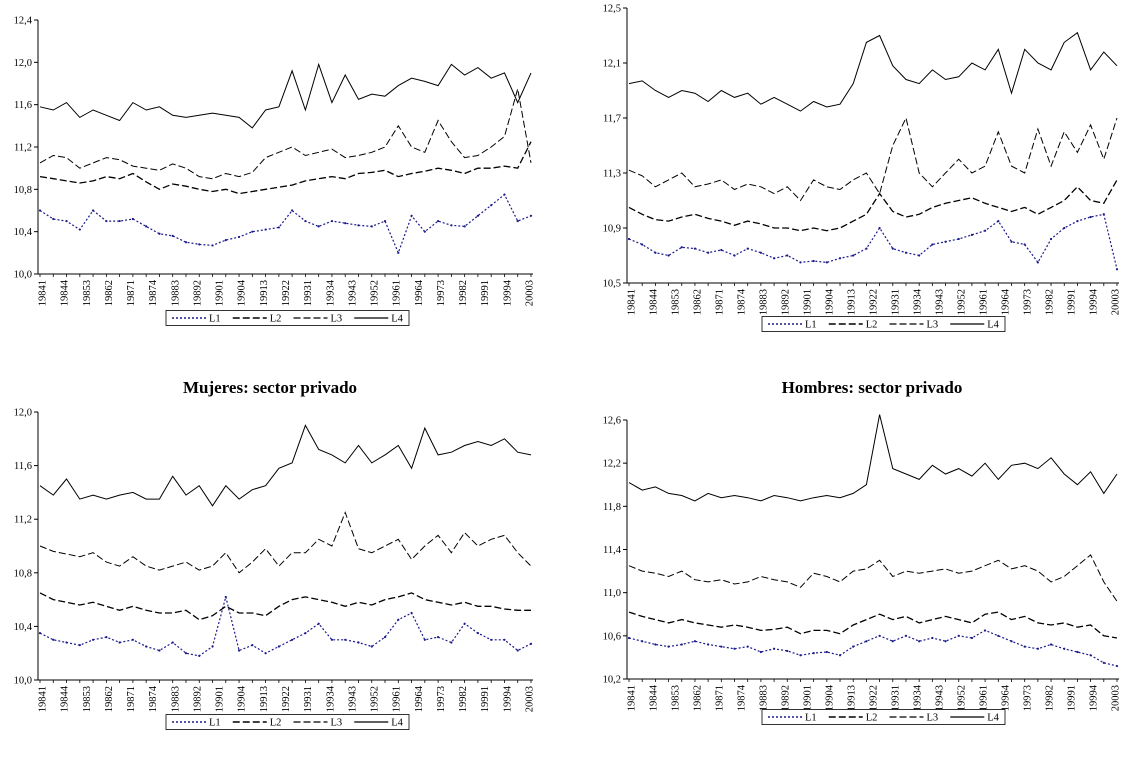 Image resolution: width=1122 pixels, height=767 pixels. Describe the element at coordinates (23, 232) in the screenshot. I see `y-tick-label: 10,4` at that location.